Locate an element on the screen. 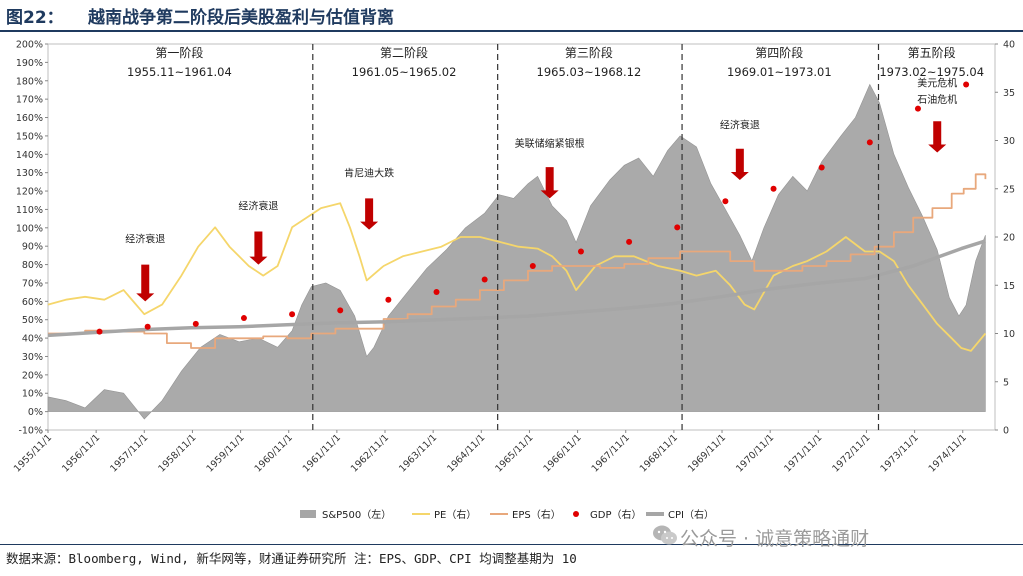  right-axis-tick-label: 15 is located at coordinates (1009, 286).